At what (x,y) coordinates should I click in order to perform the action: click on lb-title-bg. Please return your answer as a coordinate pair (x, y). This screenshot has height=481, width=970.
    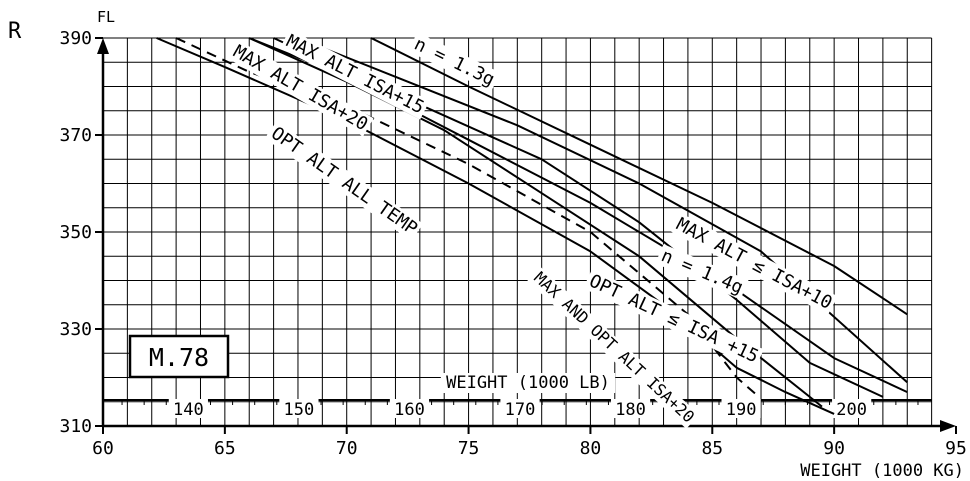
    Looking at the image, I should click on (528, 383).